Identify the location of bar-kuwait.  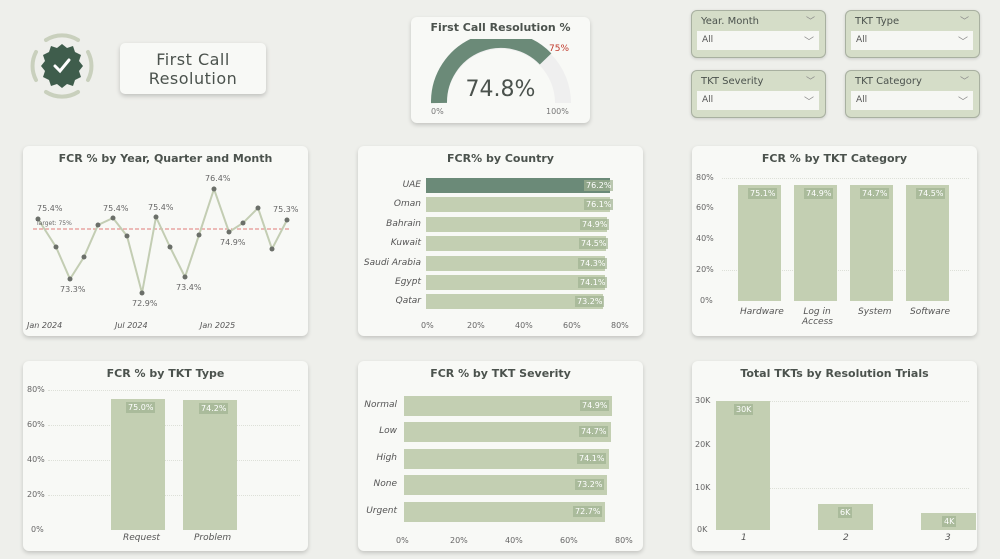
(516, 243).